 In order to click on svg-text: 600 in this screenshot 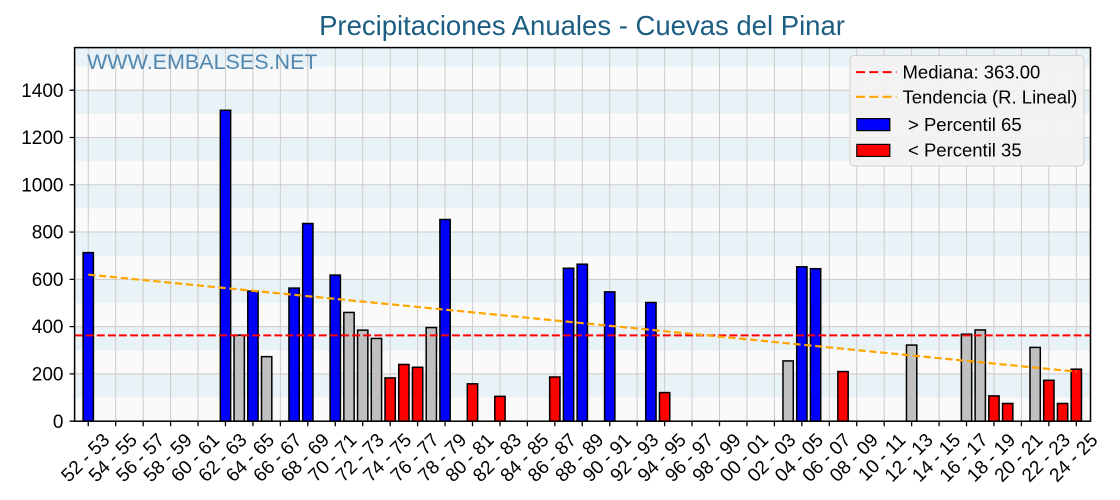, I will do `click(48, 280)`.